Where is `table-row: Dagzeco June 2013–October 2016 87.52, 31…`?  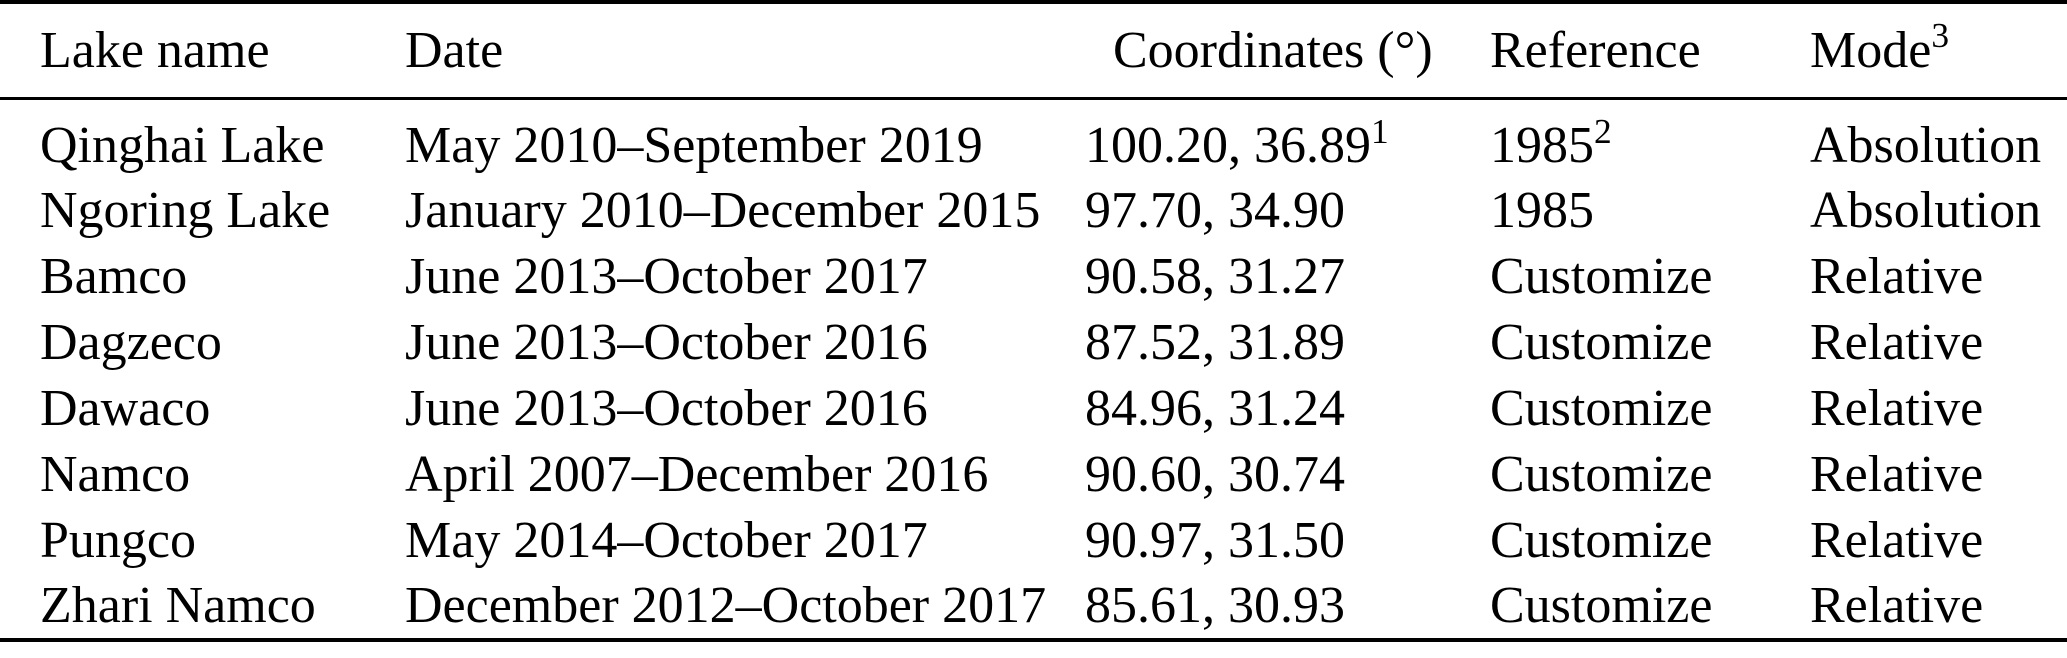
table-row: Dagzeco June 2013–October 2016 87.52, 31… is located at coordinates (1033, 343).